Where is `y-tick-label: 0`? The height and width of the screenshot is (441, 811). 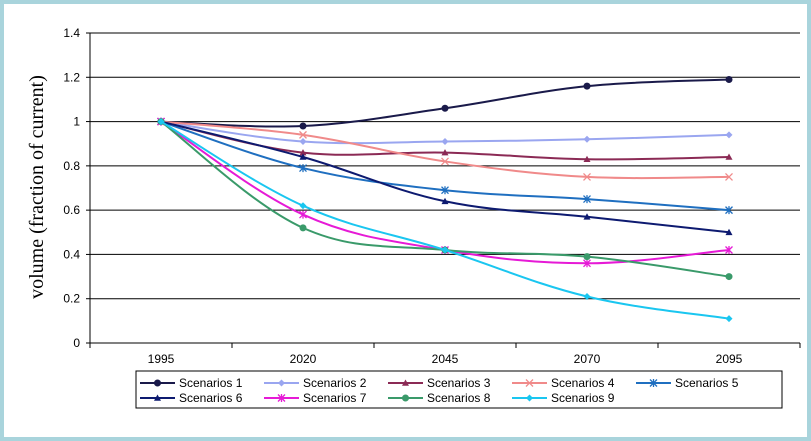 y-tick-label: 0 is located at coordinates (76, 343).